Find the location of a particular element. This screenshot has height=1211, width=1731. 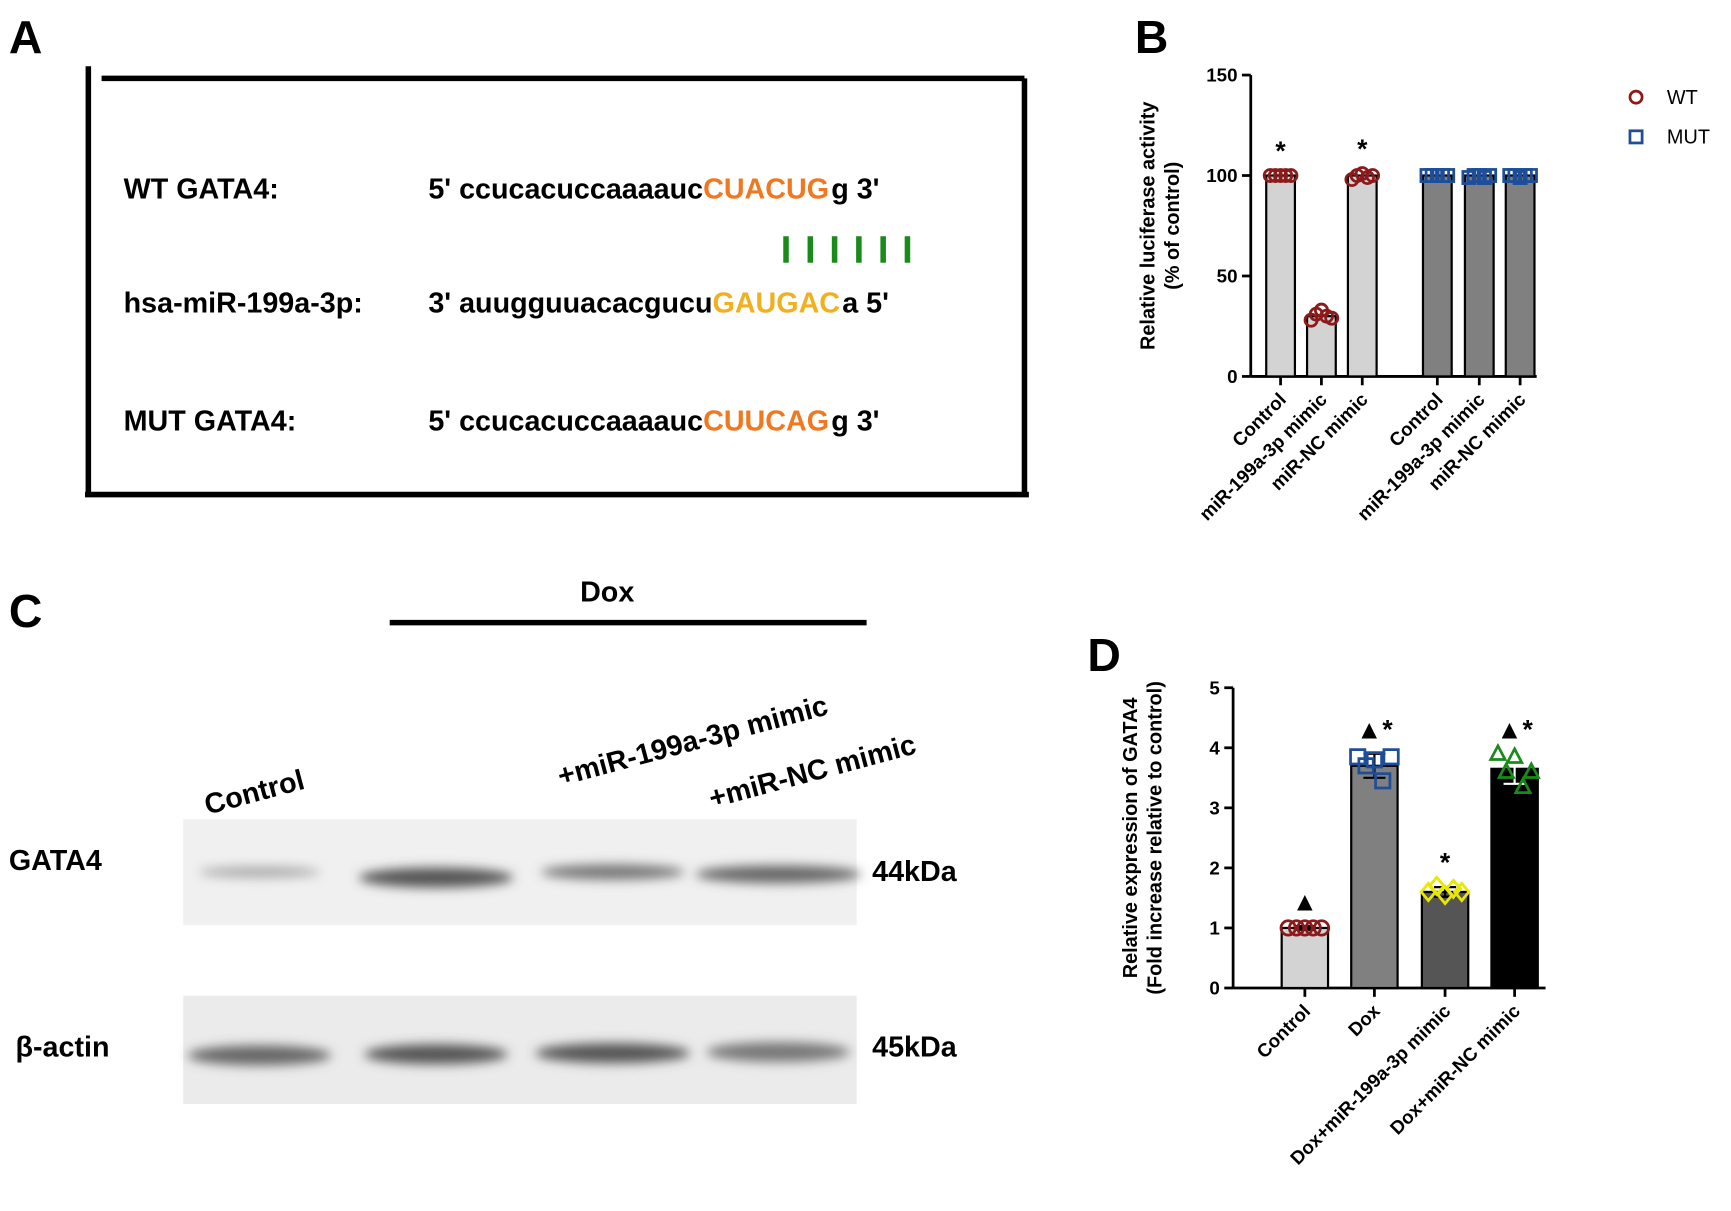

binding-site: GAUGAC is located at coordinates (777, 303).